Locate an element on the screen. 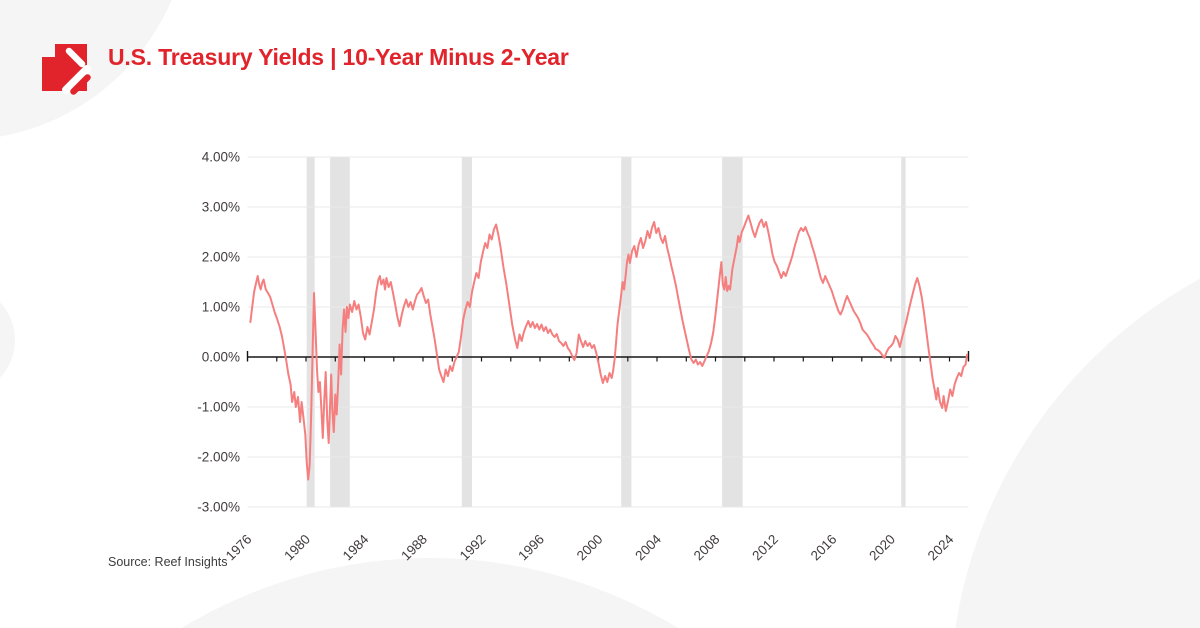  y-axis-label: 3.00% is located at coordinates (221, 207).